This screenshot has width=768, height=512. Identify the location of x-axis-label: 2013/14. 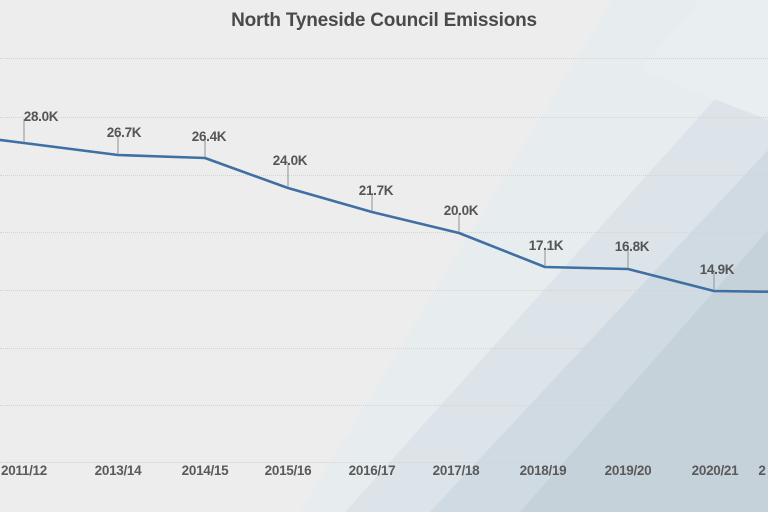
(118, 470).